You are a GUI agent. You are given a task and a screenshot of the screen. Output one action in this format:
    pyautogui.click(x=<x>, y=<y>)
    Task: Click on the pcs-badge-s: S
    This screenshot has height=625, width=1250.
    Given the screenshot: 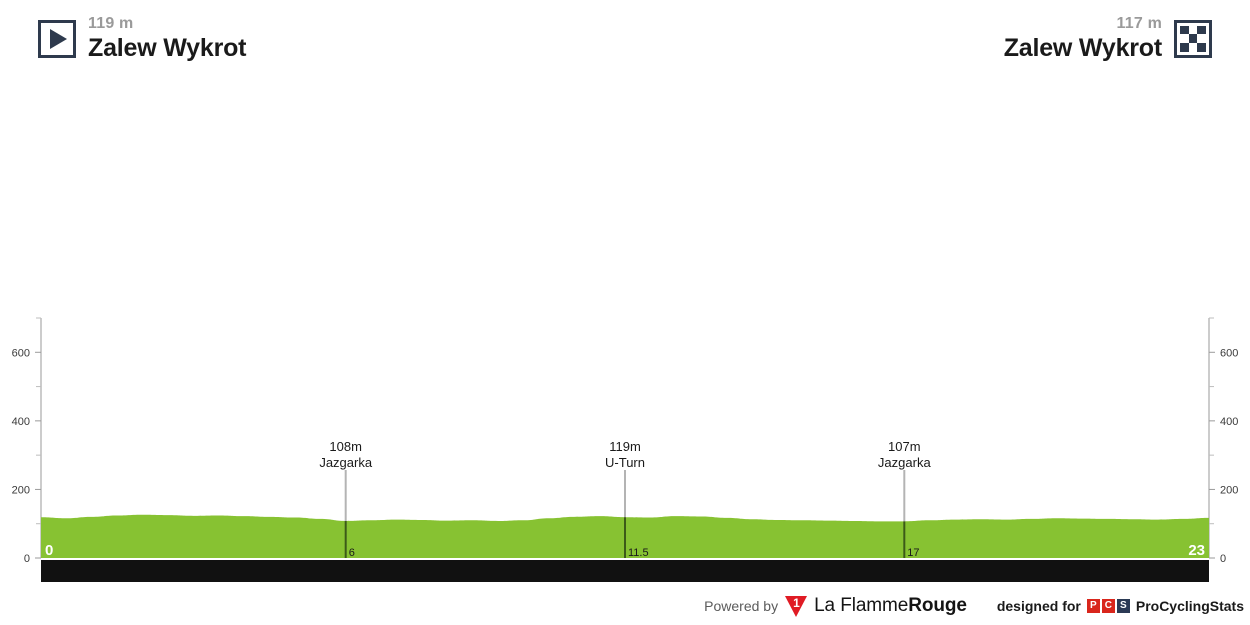 What is the action you would take?
    pyautogui.click(x=1123, y=606)
    